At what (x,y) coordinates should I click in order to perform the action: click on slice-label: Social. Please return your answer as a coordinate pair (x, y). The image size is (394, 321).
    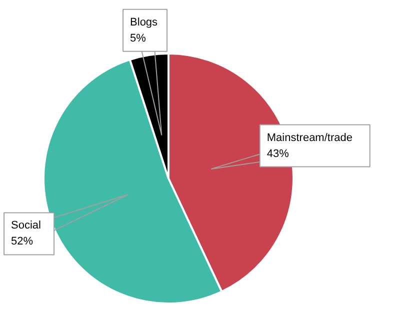
    Looking at the image, I should click on (26, 226).